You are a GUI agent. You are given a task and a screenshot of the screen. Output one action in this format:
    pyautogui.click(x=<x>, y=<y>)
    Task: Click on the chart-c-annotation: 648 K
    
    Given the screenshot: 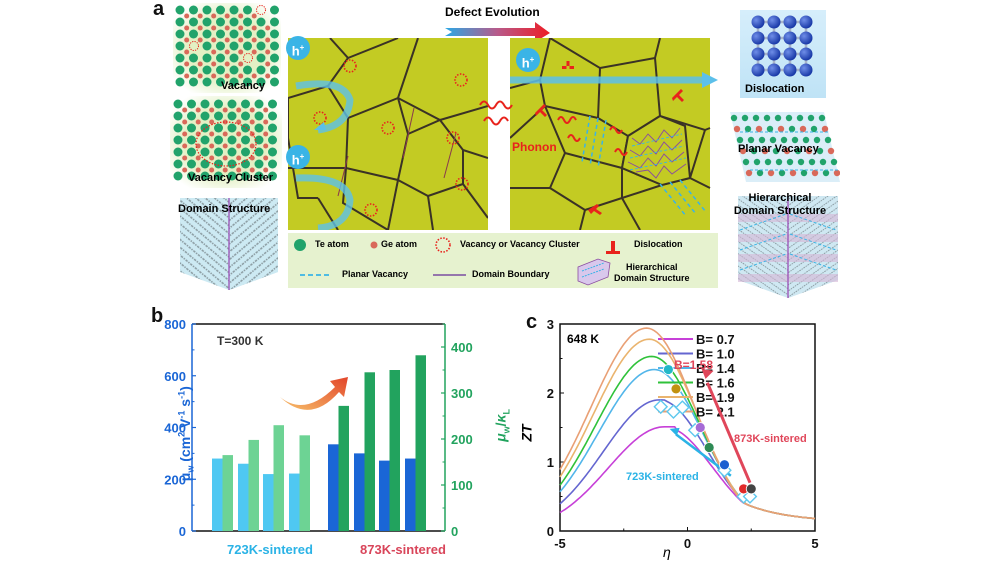 What is the action you would take?
    pyautogui.click(x=583, y=339)
    